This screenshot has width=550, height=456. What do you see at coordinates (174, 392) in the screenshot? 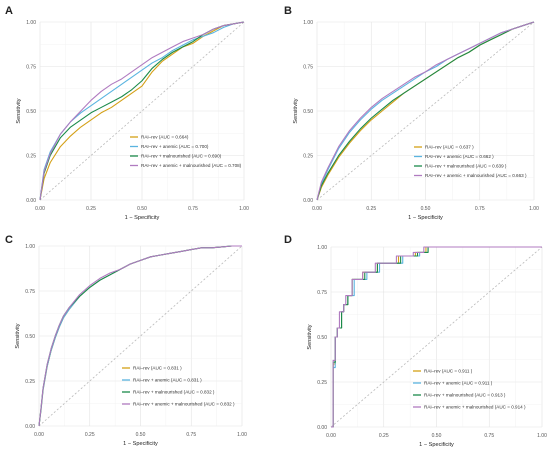
I see `legend-entry-label: RAI–rev + malnourished (AUC = 0.832 )` at bounding box center [174, 392].